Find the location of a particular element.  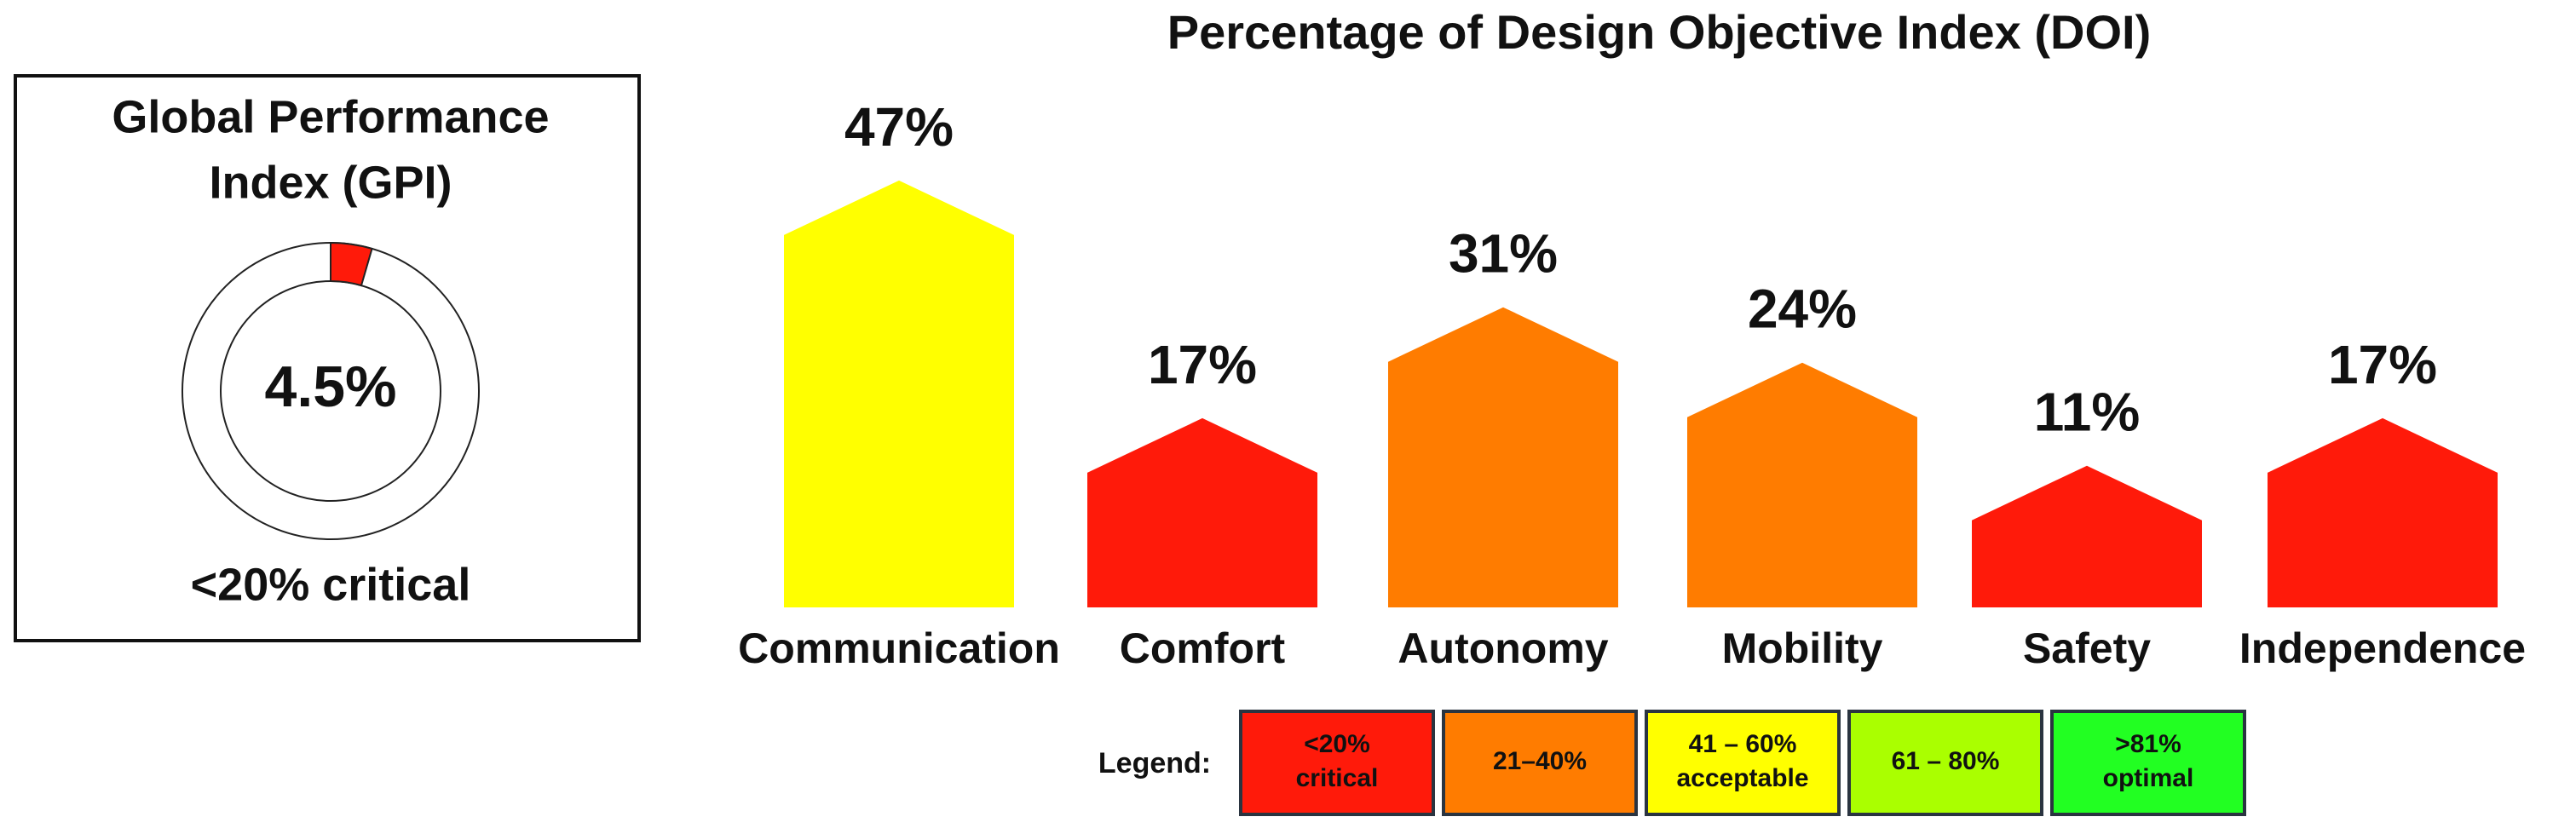

legend-label: acceptable is located at coordinates (1742, 778).